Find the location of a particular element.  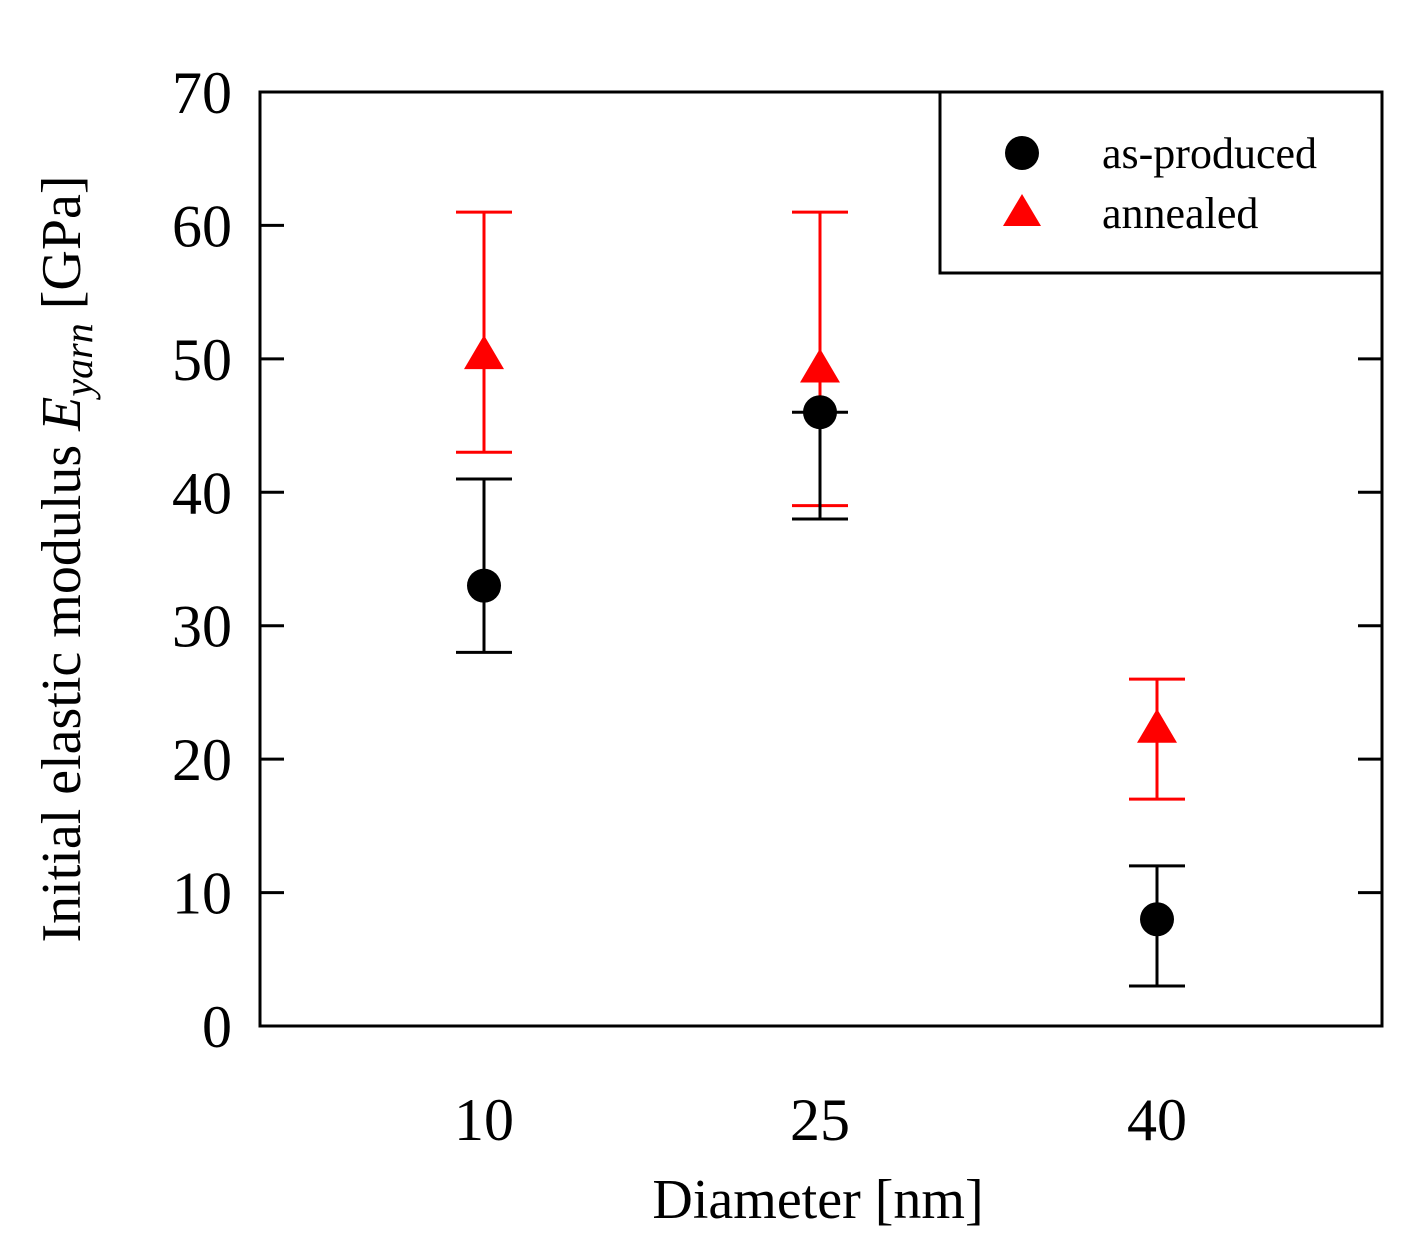

legend-label-as-produced: as-produced is located at coordinates (1209, 153).